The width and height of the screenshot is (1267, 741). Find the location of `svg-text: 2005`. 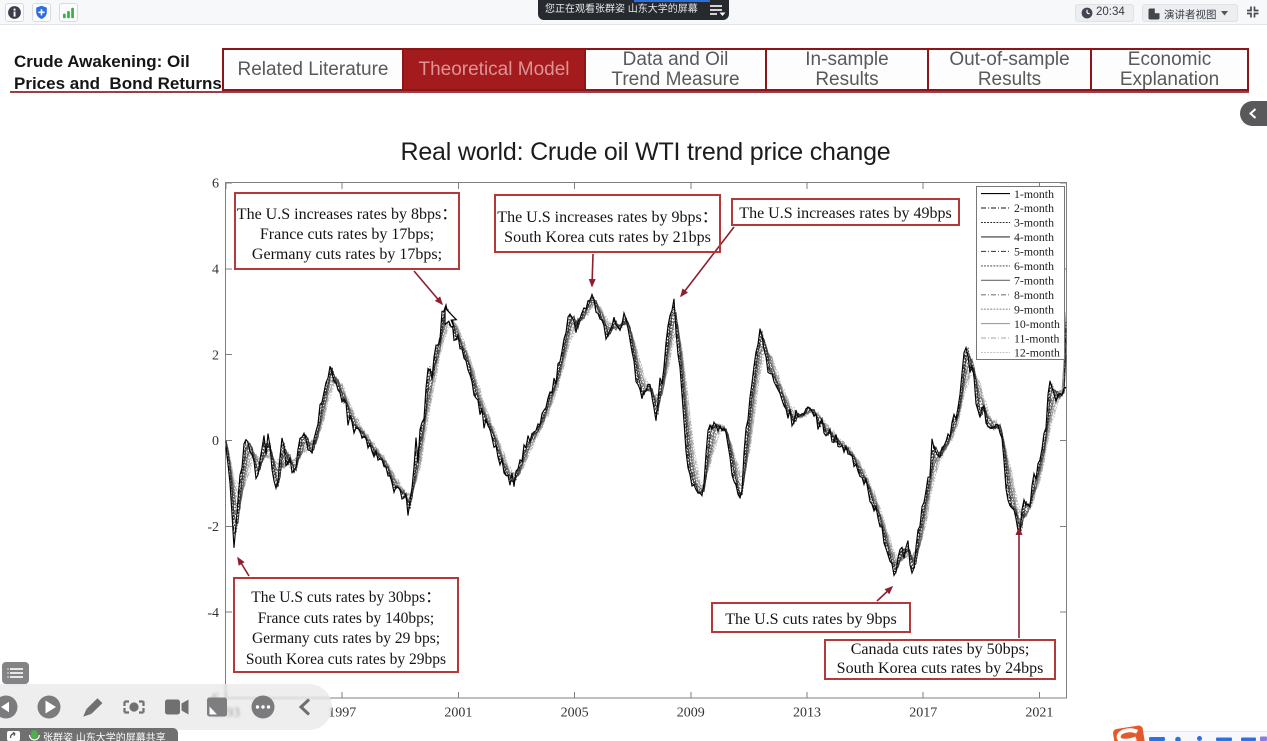

svg-text: 2005 is located at coordinates (575, 713).